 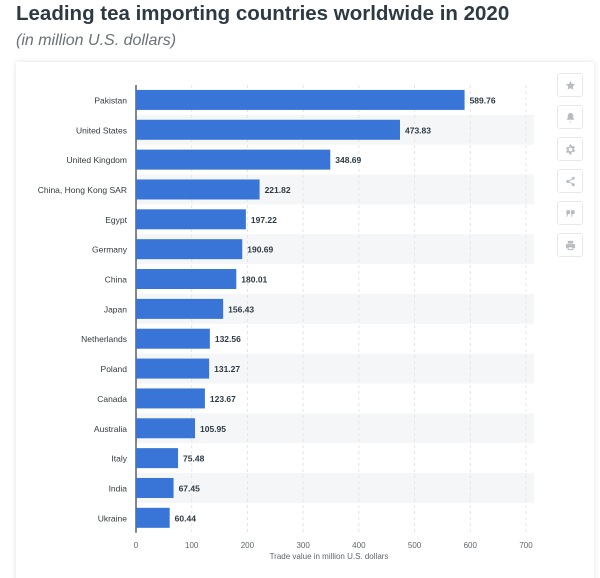 What do you see at coordinates (96, 40) in the screenshot?
I see `chart-subtitle: (in million U.S. dollars)` at bounding box center [96, 40].